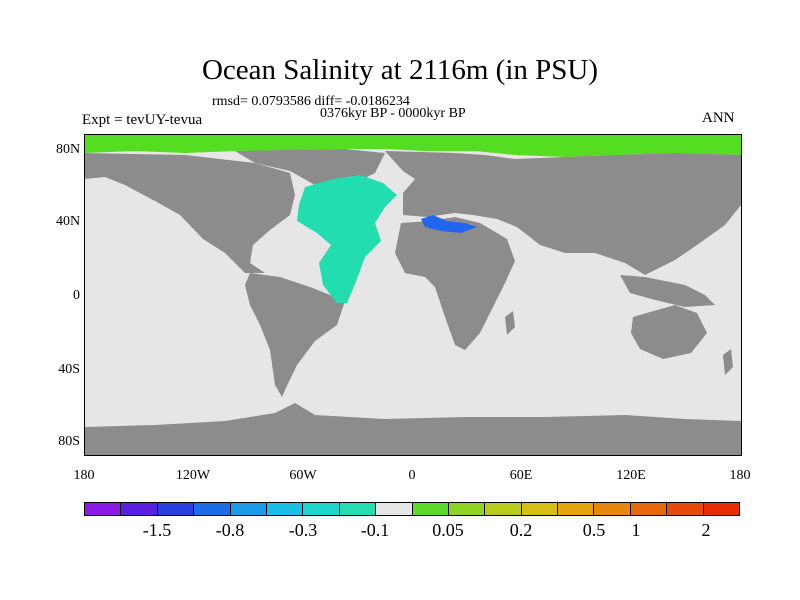 Image resolution: width=800 pixels, height=600 pixels. What do you see at coordinates (393, 113) in the screenshot?
I see `period-subtitle: 0376kyr BP - 0000kyr BP` at bounding box center [393, 113].